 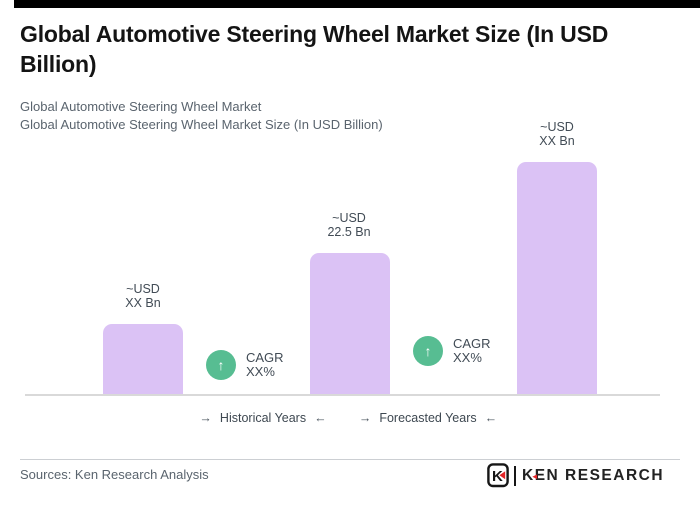 What do you see at coordinates (349, 225) in the screenshot?
I see `bar-value-label: ~USD 22.5 Bn` at bounding box center [349, 225].